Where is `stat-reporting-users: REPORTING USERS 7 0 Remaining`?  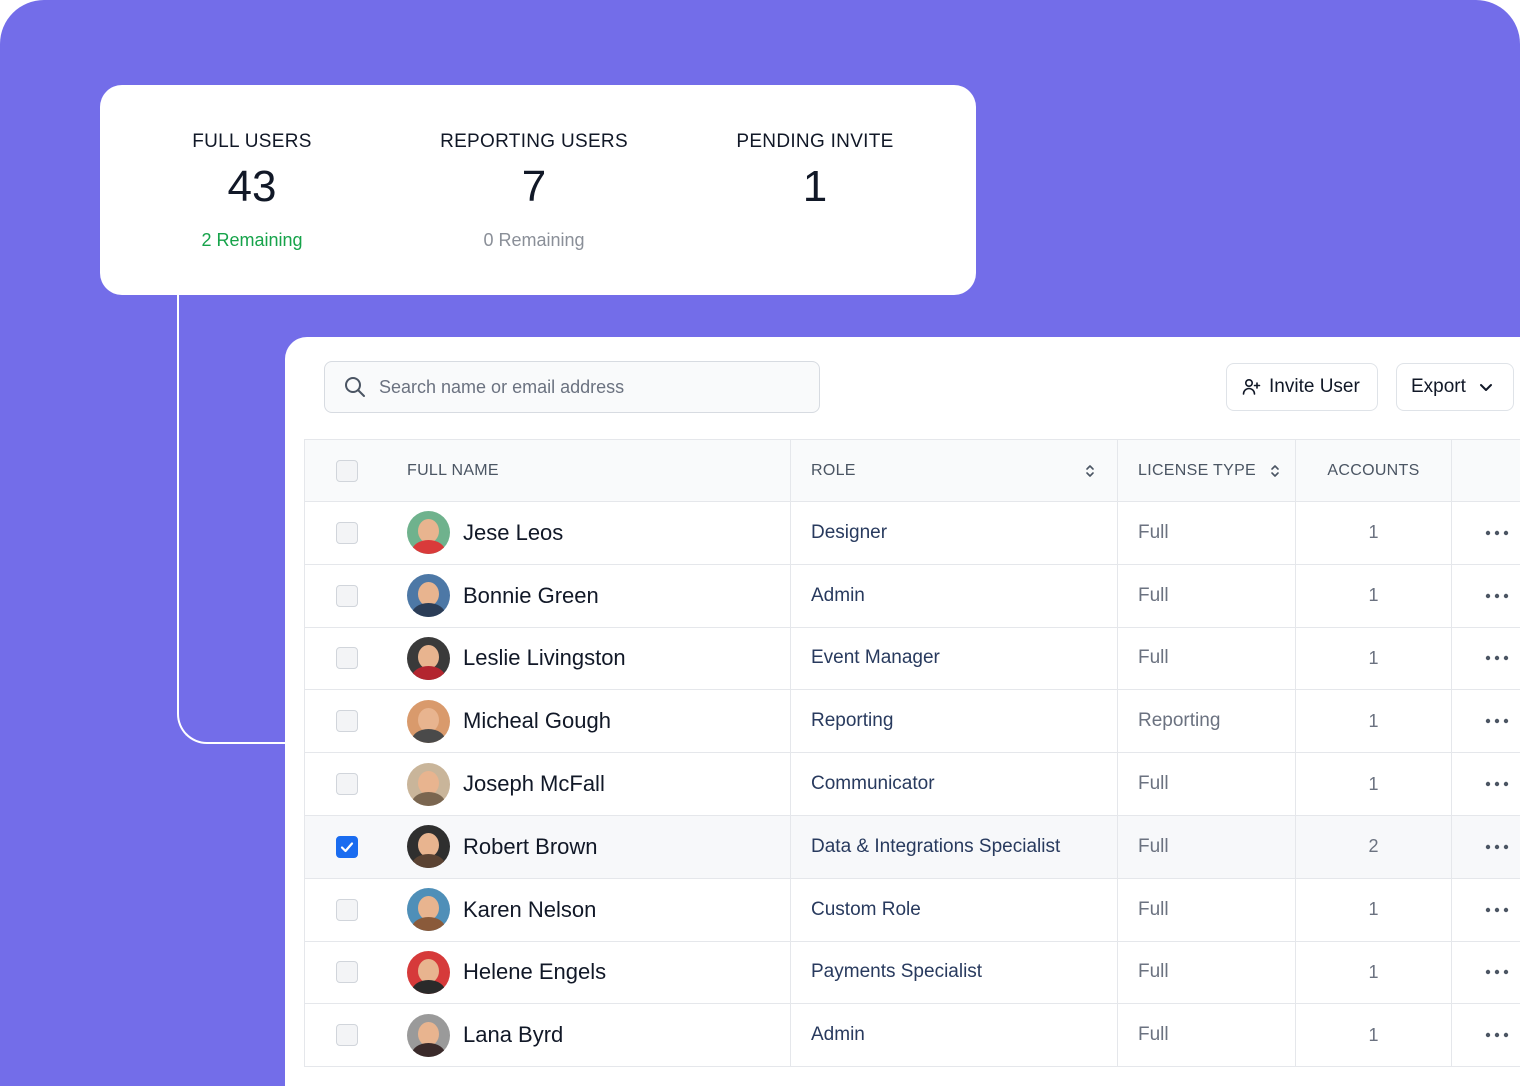
stat-reporting-users: REPORTING USERS 7 0 Remaining is located at coordinates (534, 190).